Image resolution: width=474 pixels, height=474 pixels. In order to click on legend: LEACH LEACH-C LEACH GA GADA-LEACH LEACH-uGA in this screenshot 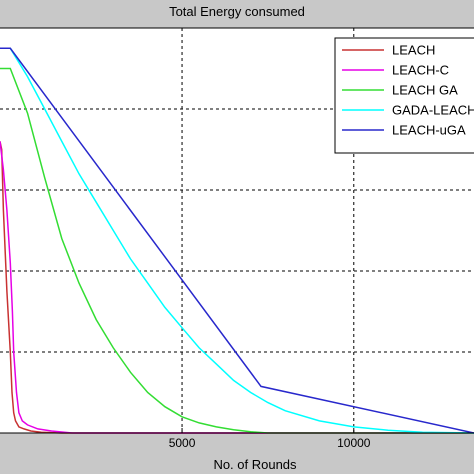, I will do `click(404, 95)`.